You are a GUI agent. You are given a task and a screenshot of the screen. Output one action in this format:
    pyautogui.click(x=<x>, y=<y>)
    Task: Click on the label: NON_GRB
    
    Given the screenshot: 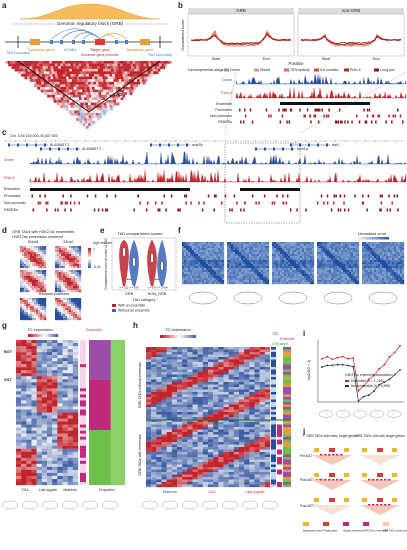 What is the action you would take?
    pyautogui.click(x=157, y=294)
    